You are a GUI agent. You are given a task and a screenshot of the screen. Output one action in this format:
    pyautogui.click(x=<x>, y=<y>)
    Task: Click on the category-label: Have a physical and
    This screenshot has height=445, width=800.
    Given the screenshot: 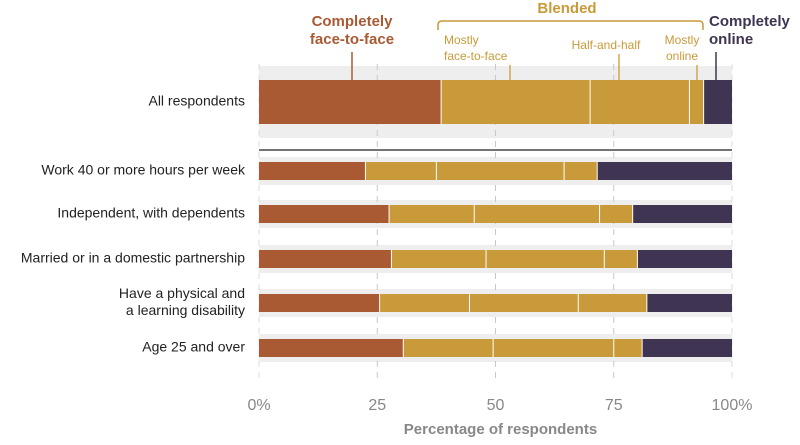 What is the action you would take?
    pyautogui.click(x=182, y=293)
    